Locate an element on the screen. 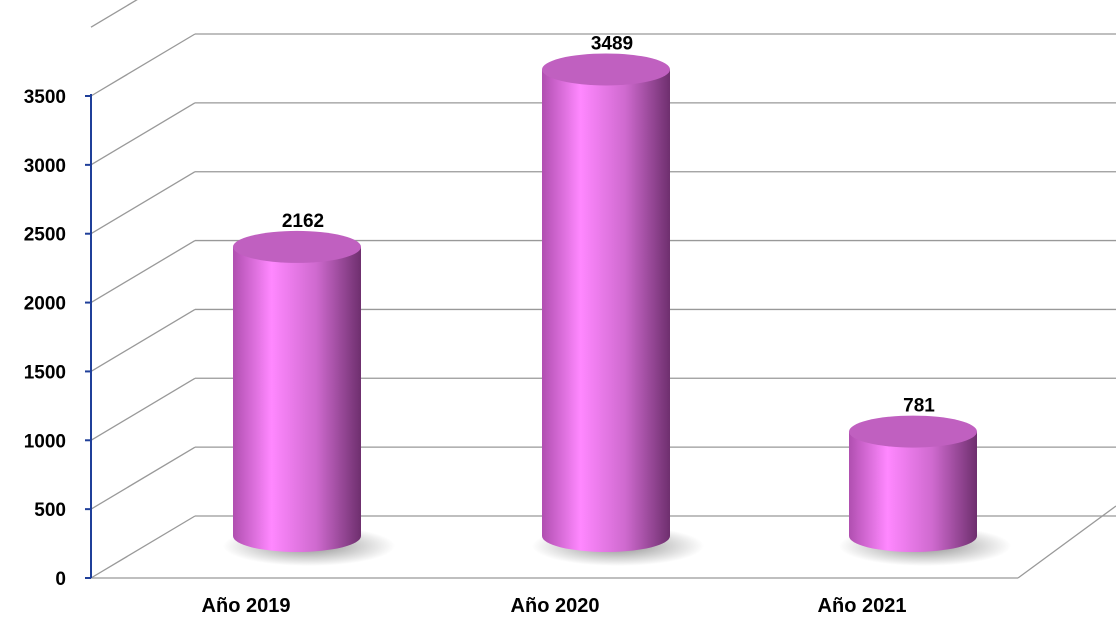 Image resolution: width=1116 pixels, height=625 pixels. y-axis is located at coordinates (88, 336).